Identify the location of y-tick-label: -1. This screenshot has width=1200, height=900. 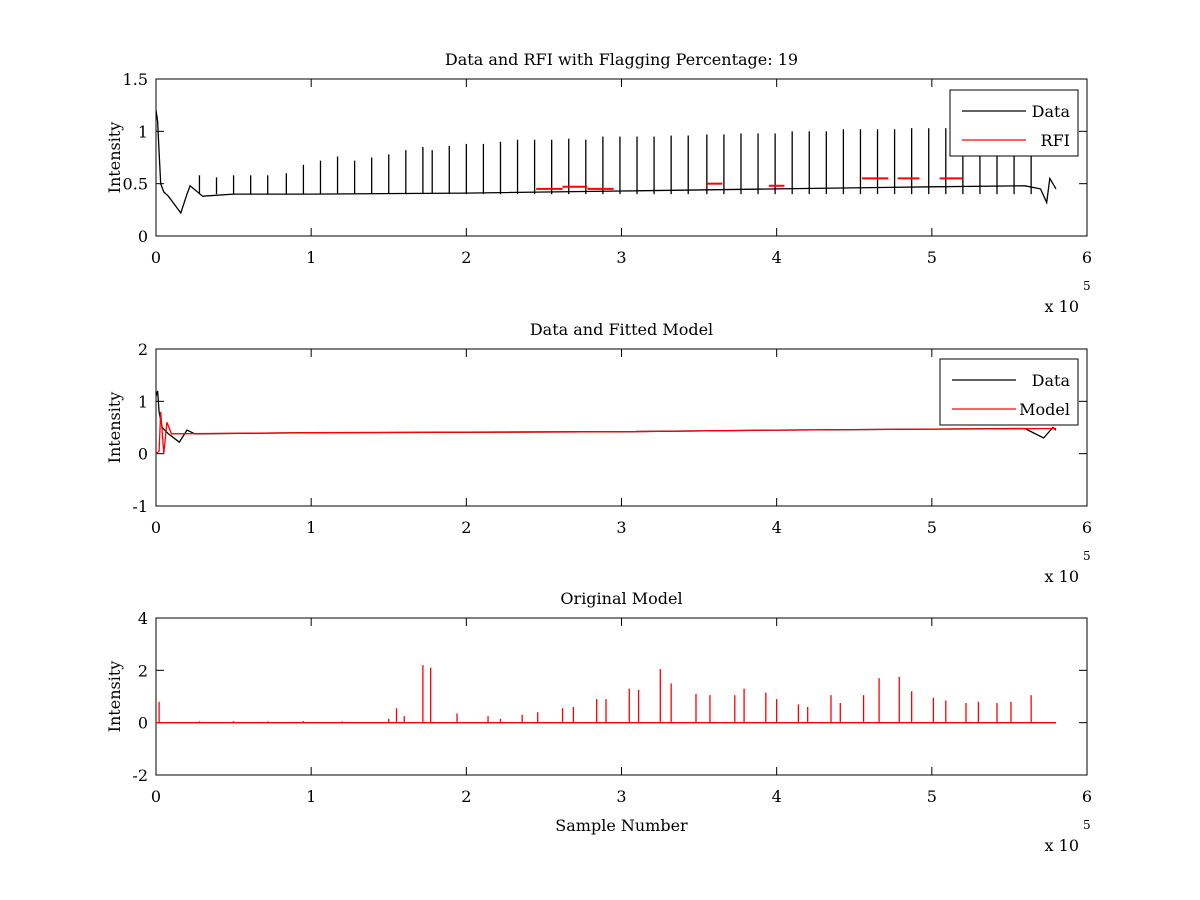
(140, 506).